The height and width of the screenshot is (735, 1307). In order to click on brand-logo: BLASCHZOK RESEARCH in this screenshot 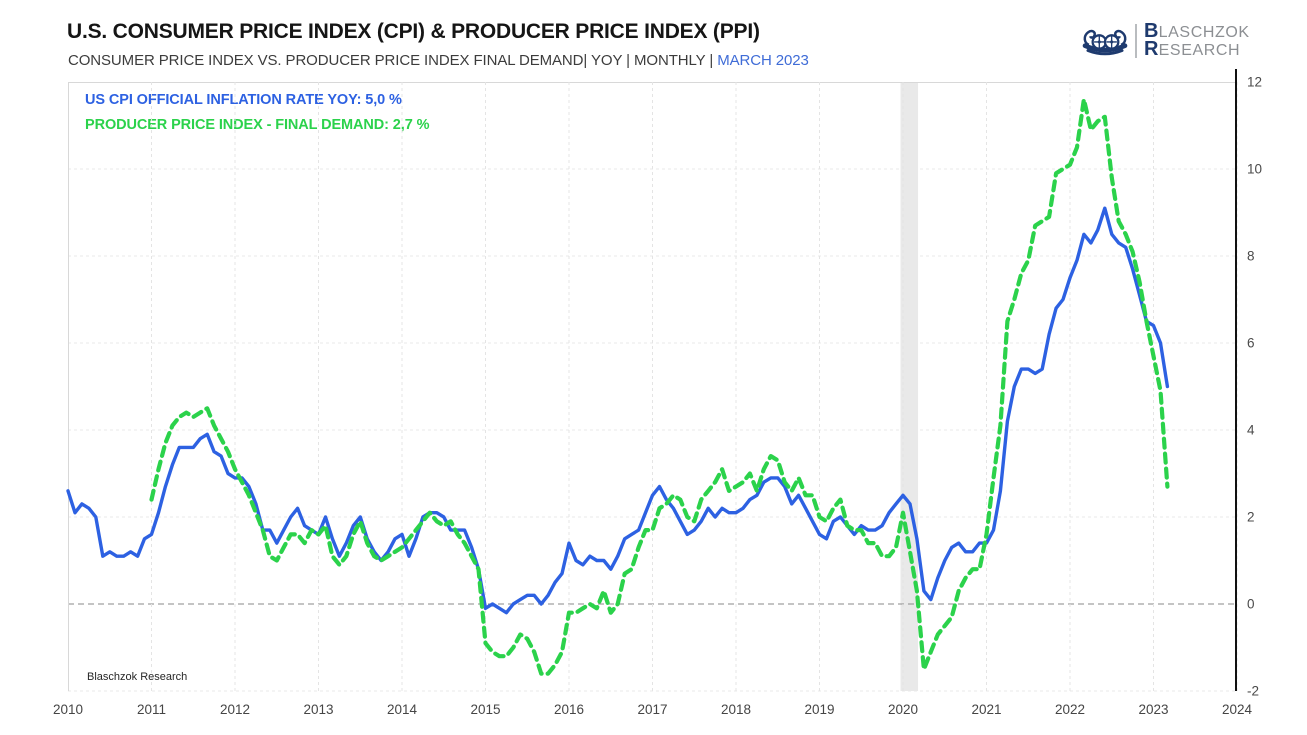, I will do `click(1165, 40)`.